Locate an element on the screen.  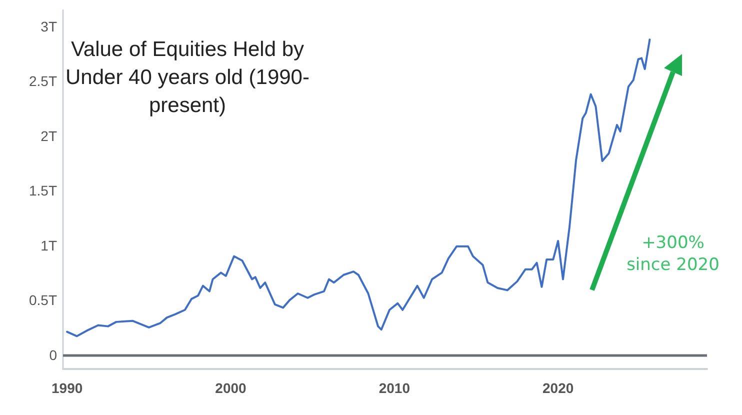
x-tick-label: 1990 is located at coordinates (67, 388).